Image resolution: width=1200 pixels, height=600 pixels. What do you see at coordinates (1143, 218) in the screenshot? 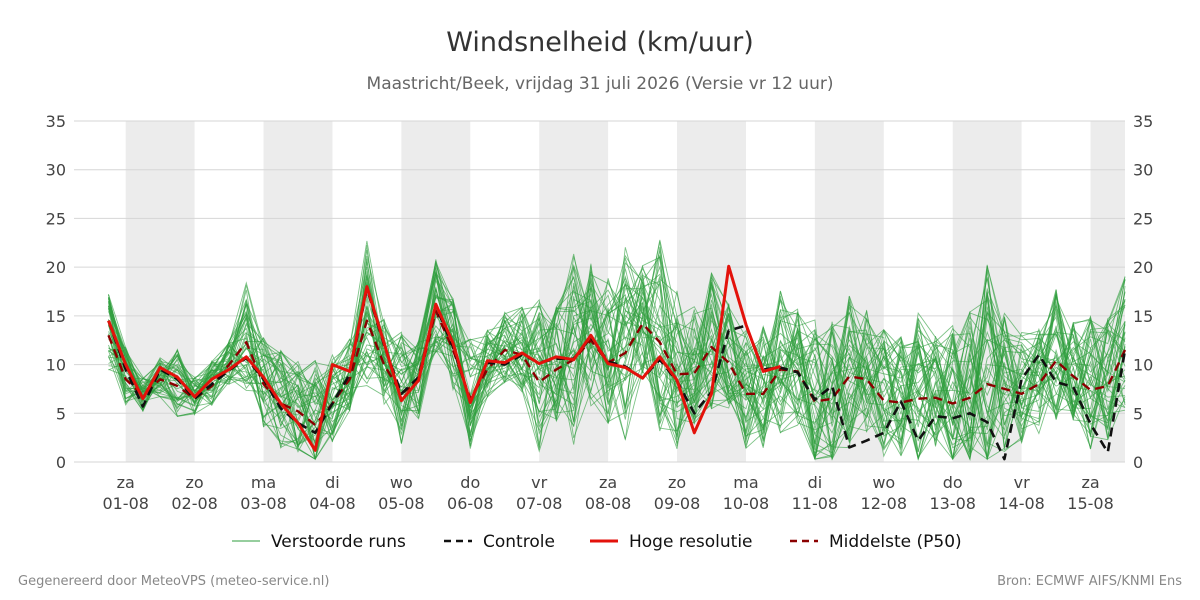
I see `y-tick-right-25: 25` at bounding box center [1143, 218].